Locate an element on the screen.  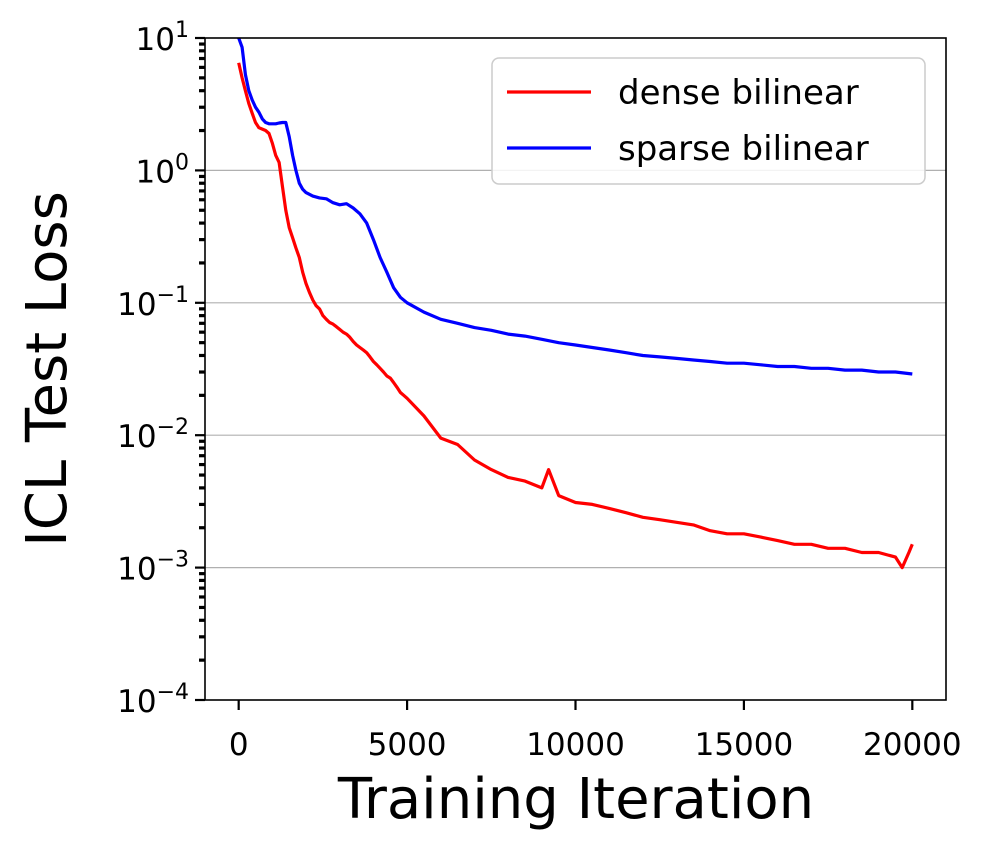
y-tick-label-exponent: −3 is located at coordinates (173, 560).